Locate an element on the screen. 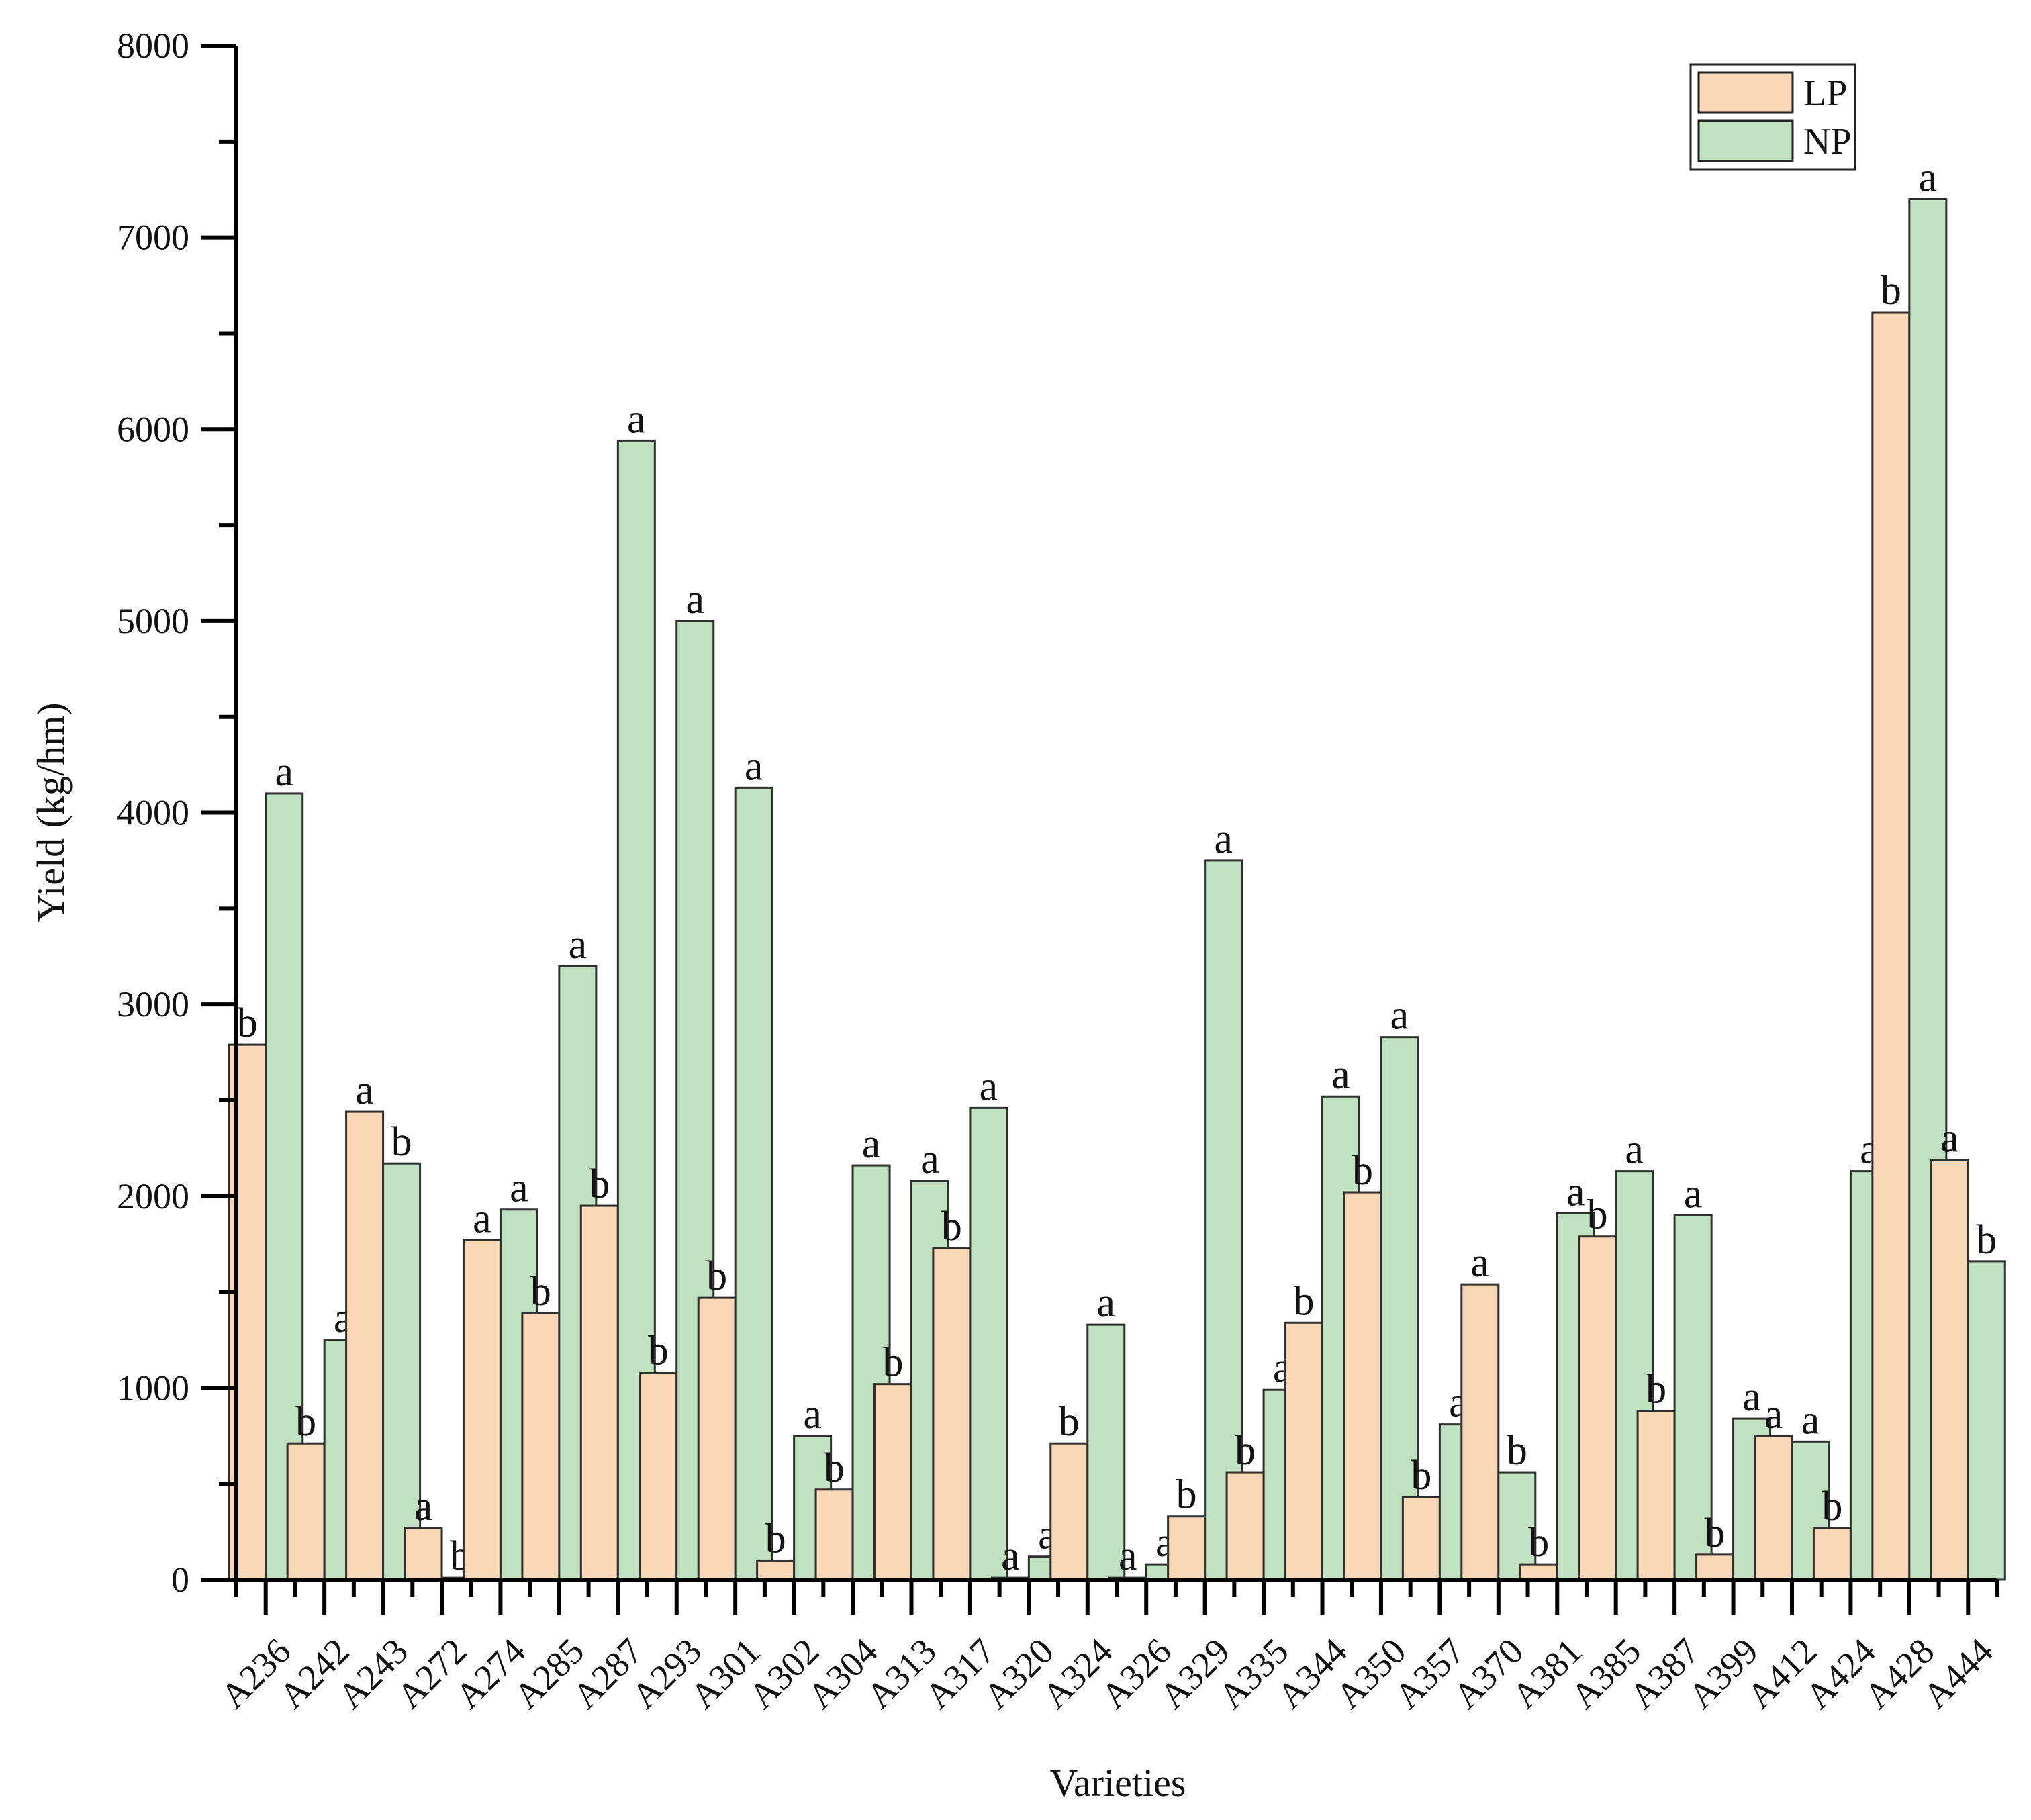 The image size is (2031, 1820). y-axis-title: Yield (kg/hm) is located at coordinates (51, 812).